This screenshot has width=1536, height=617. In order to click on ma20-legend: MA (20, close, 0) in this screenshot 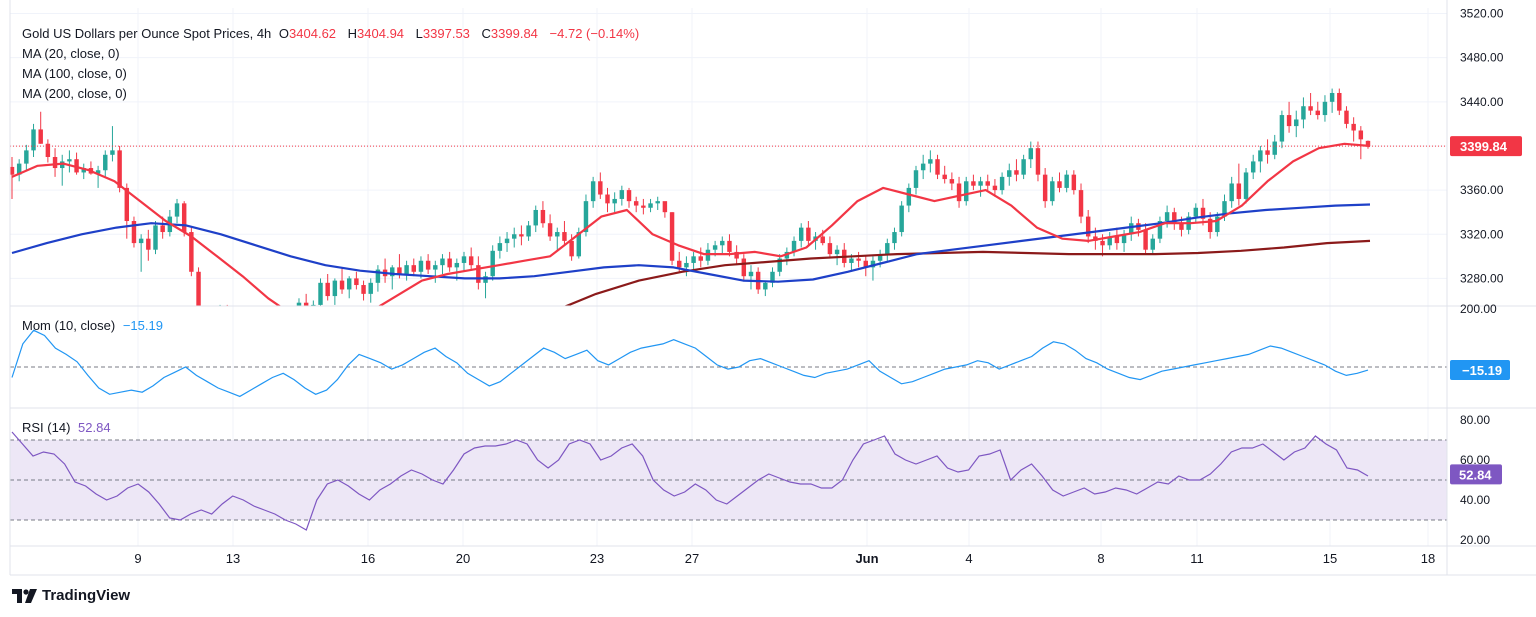, I will do `click(71, 53)`.